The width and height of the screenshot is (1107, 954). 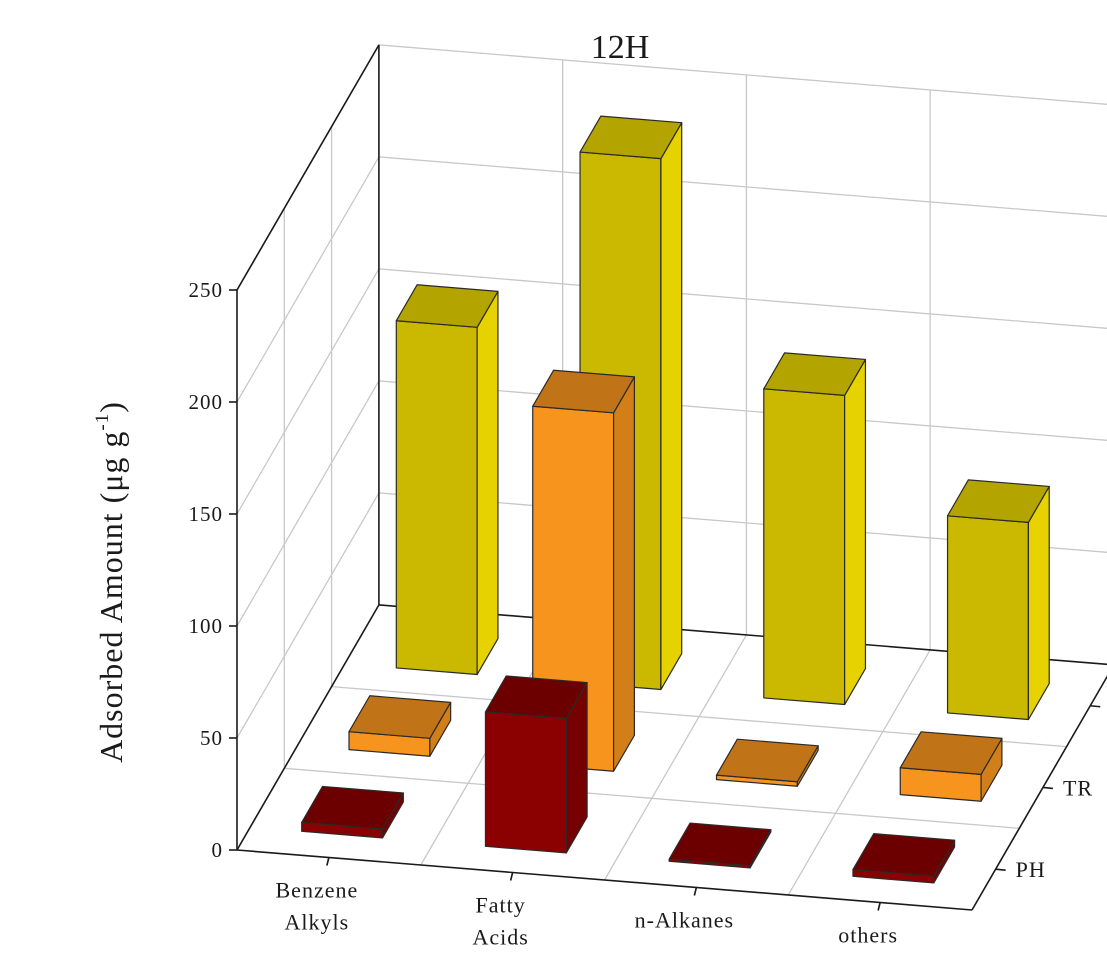 What do you see at coordinates (1031, 869) in the screenshot?
I see `series-label-ph: PH` at bounding box center [1031, 869].